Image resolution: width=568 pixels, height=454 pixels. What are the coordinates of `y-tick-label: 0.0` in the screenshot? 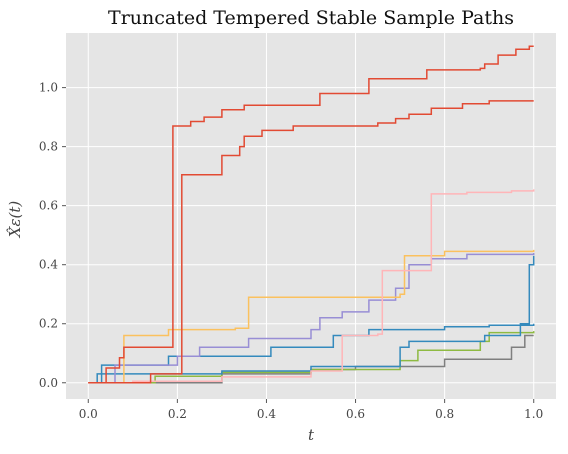 It's located at (48, 383).